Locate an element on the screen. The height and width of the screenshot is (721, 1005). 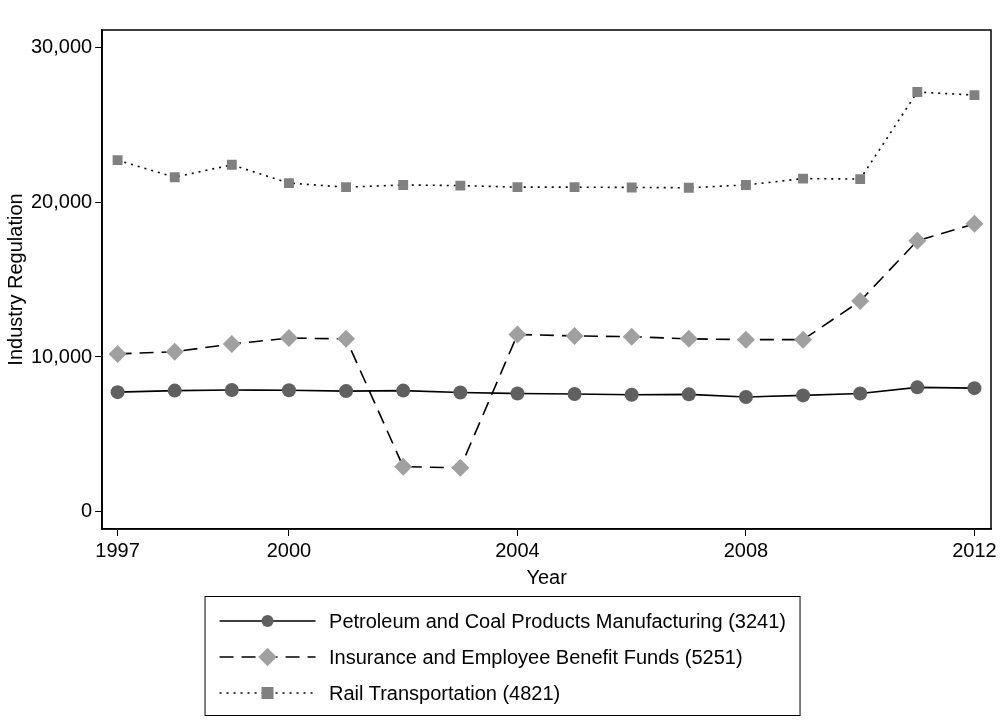
y-axis-title: Industry Regulation is located at coordinates (14, 279).